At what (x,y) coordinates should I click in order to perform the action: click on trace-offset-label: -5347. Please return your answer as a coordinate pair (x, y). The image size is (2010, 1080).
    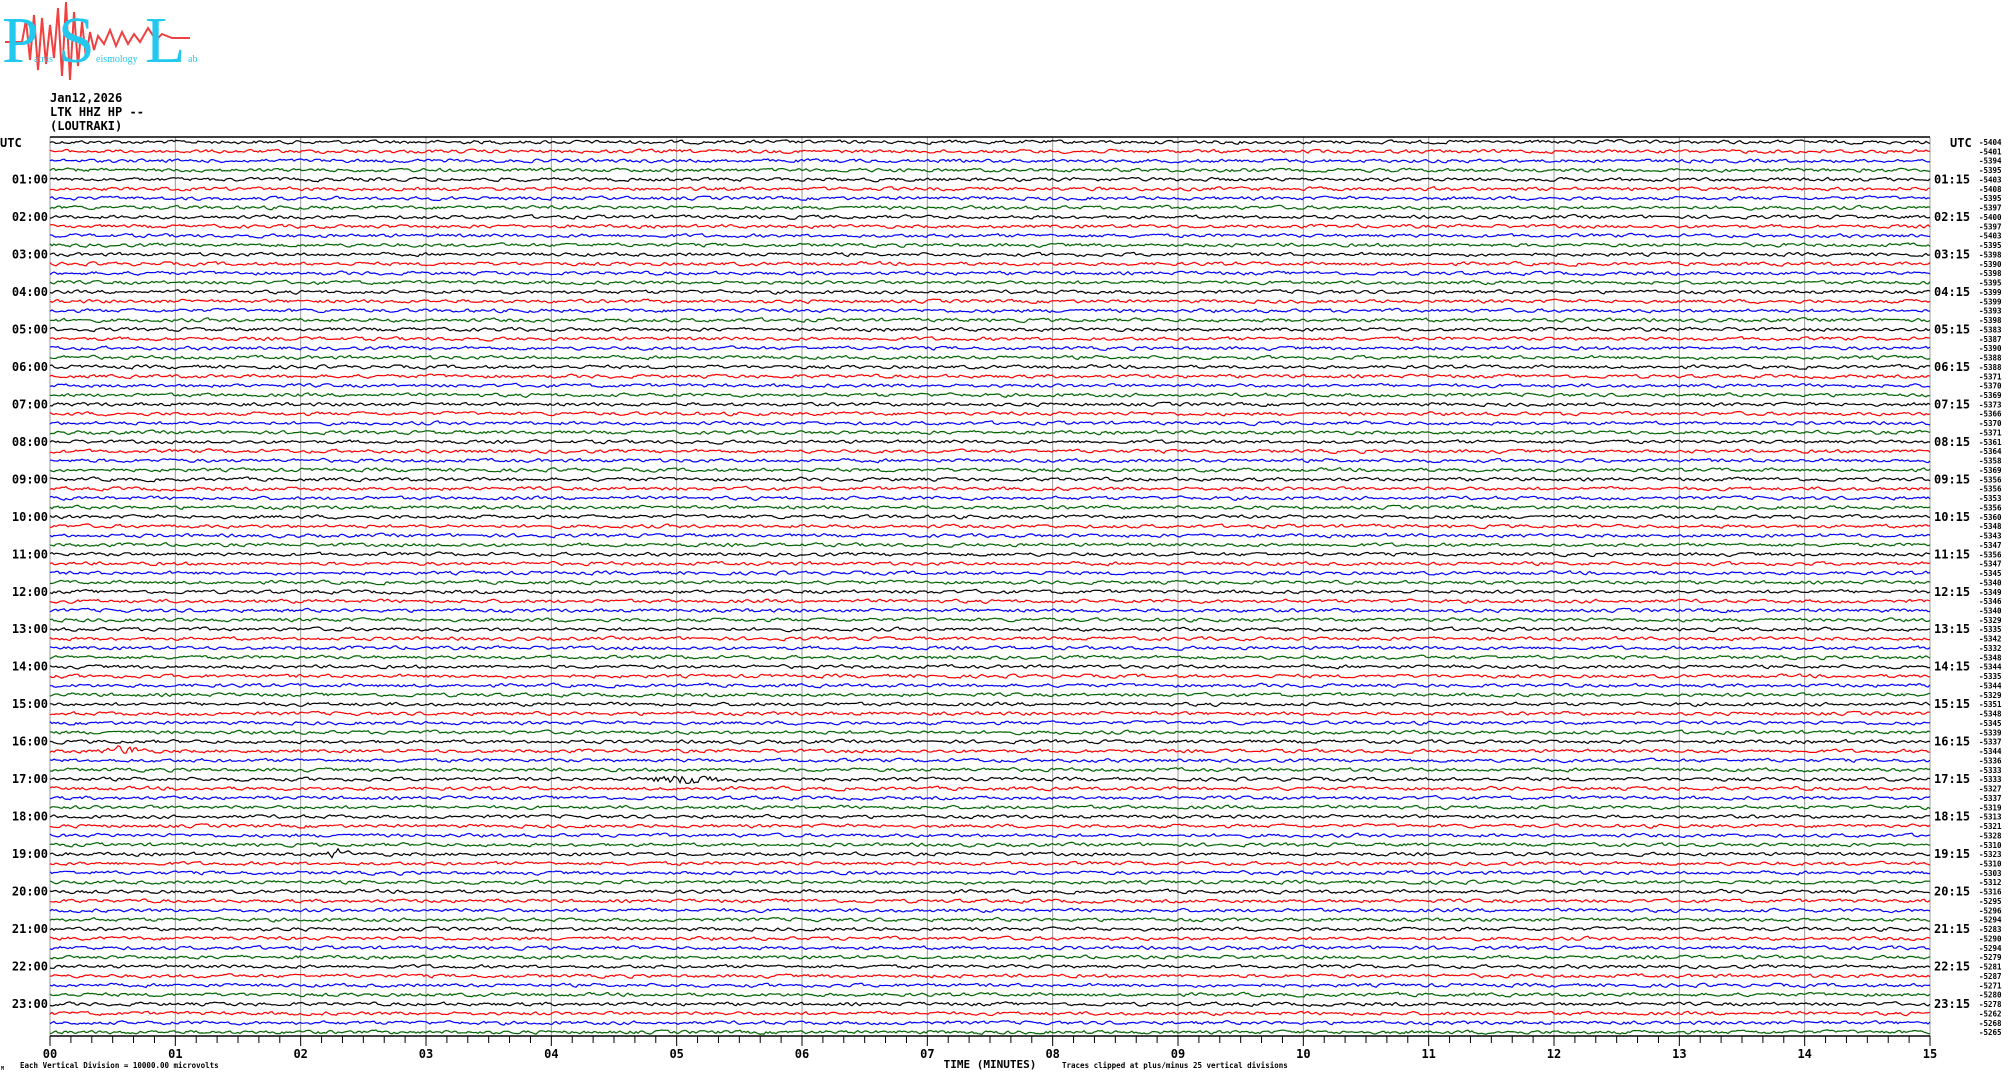
    Looking at the image, I should click on (1990, 564).